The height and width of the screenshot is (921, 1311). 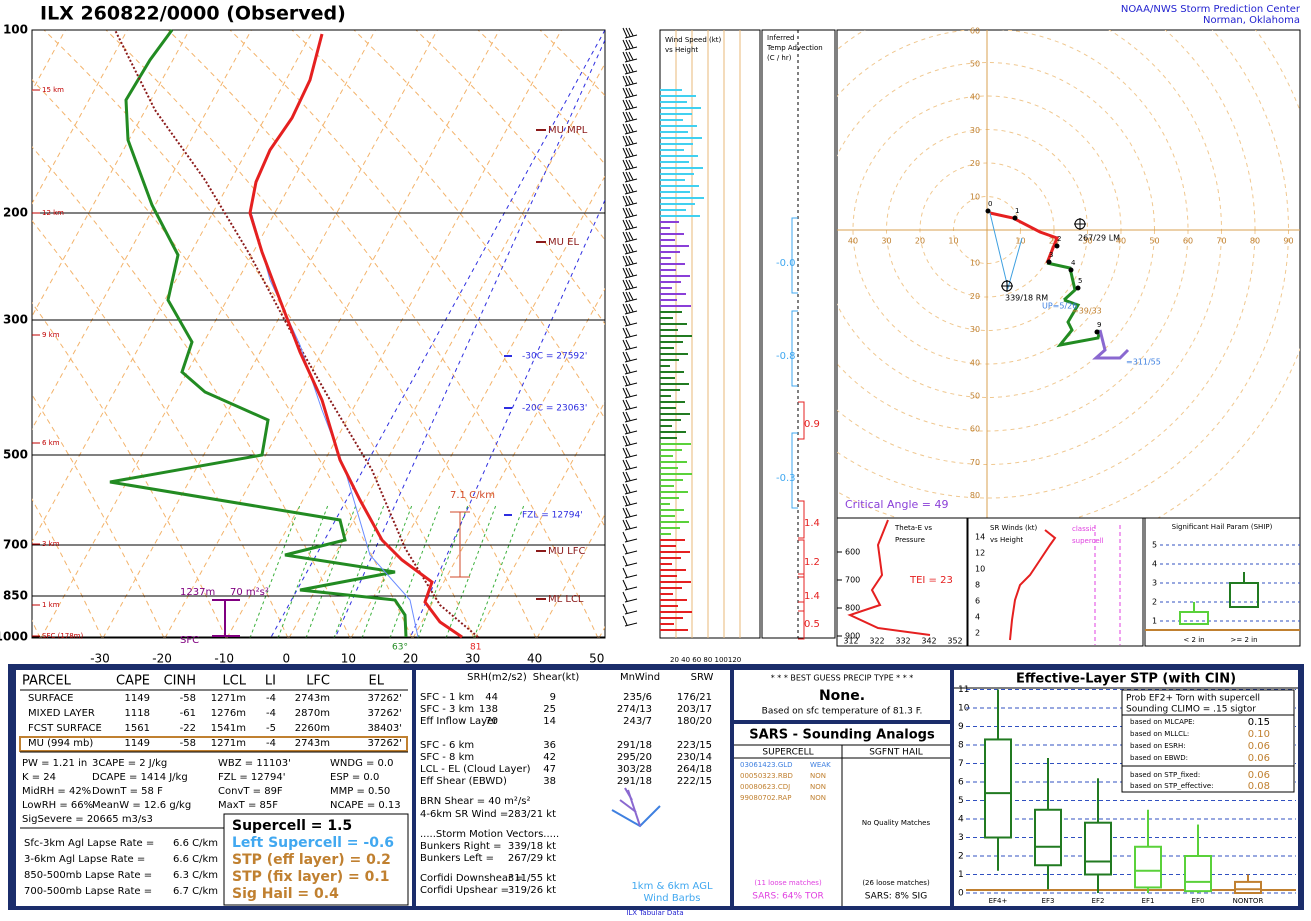 What do you see at coordinates (1020, 241) in the screenshot?
I see `hodo-label: 10` at bounding box center [1020, 241].